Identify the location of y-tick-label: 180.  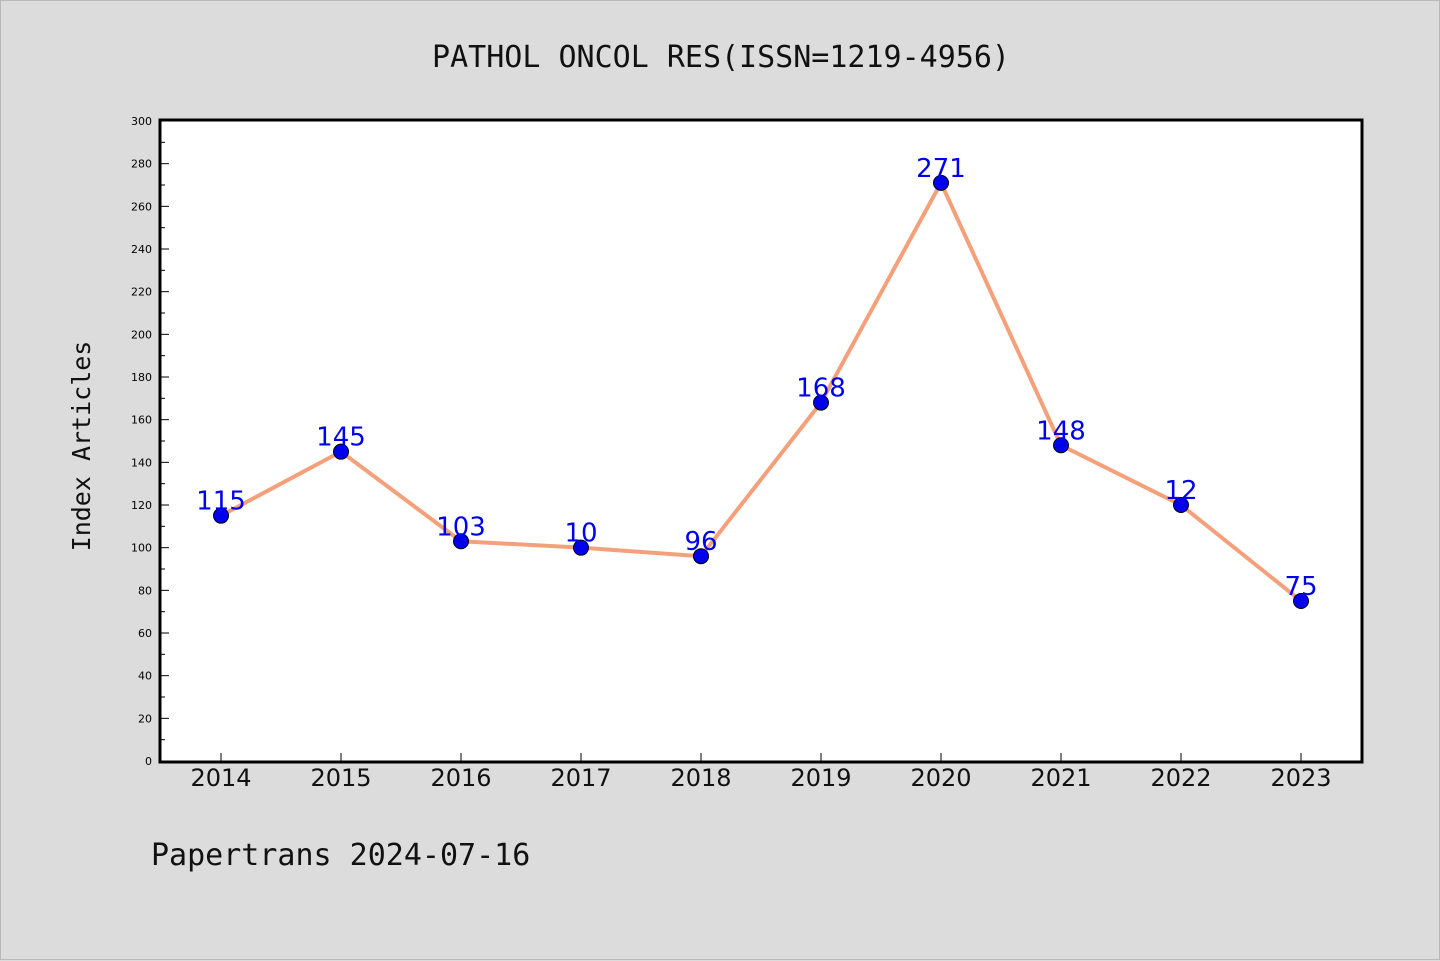
(141, 377).